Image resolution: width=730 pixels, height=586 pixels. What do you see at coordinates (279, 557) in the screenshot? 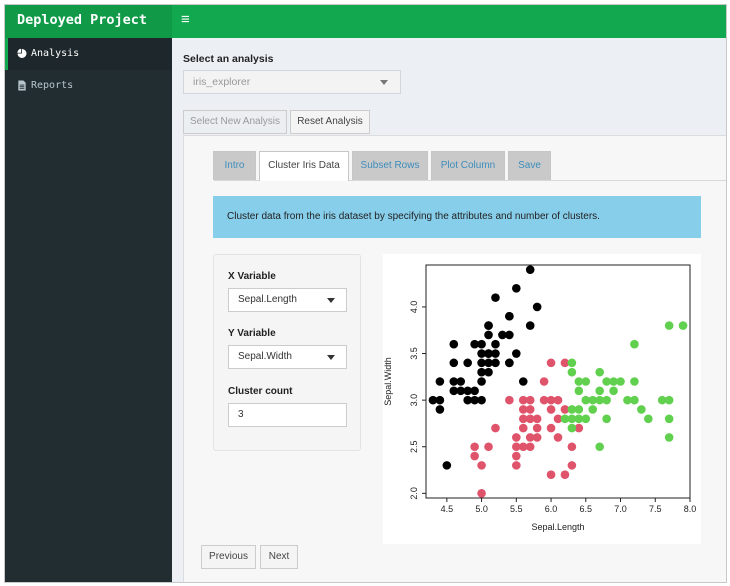
I see `next-button: Next` at bounding box center [279, 557].